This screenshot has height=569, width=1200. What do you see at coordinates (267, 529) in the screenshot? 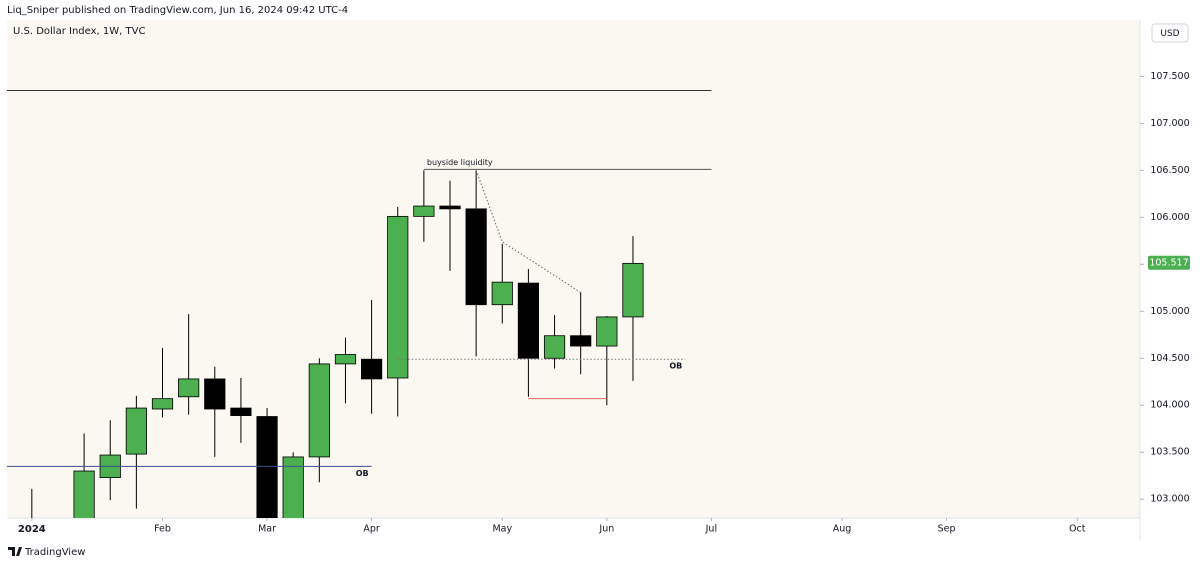
I see `x-tick-label: Mar` at bounding box center [267, 529].